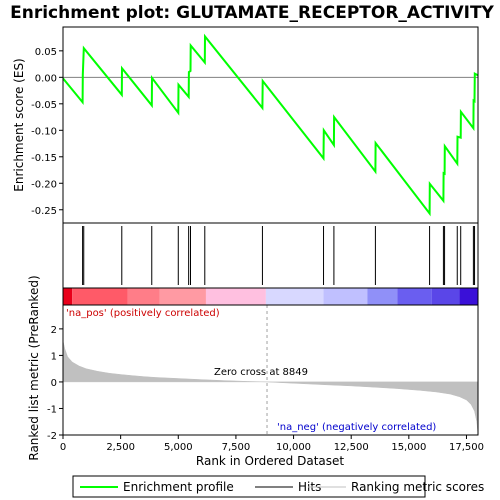  Describe the element at coordinates (408, 447) in the screenshot. I see `rank-tick-label: 15,000` at that location.